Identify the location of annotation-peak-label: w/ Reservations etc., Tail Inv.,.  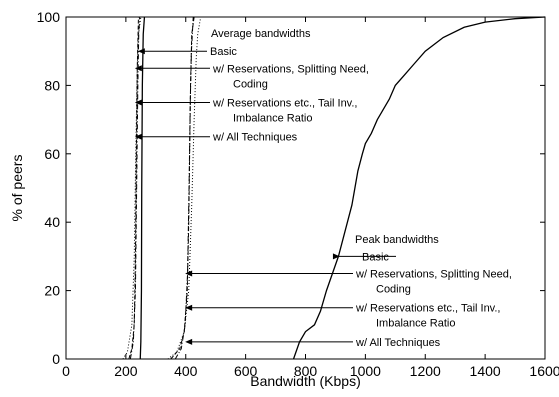
(427, 309).